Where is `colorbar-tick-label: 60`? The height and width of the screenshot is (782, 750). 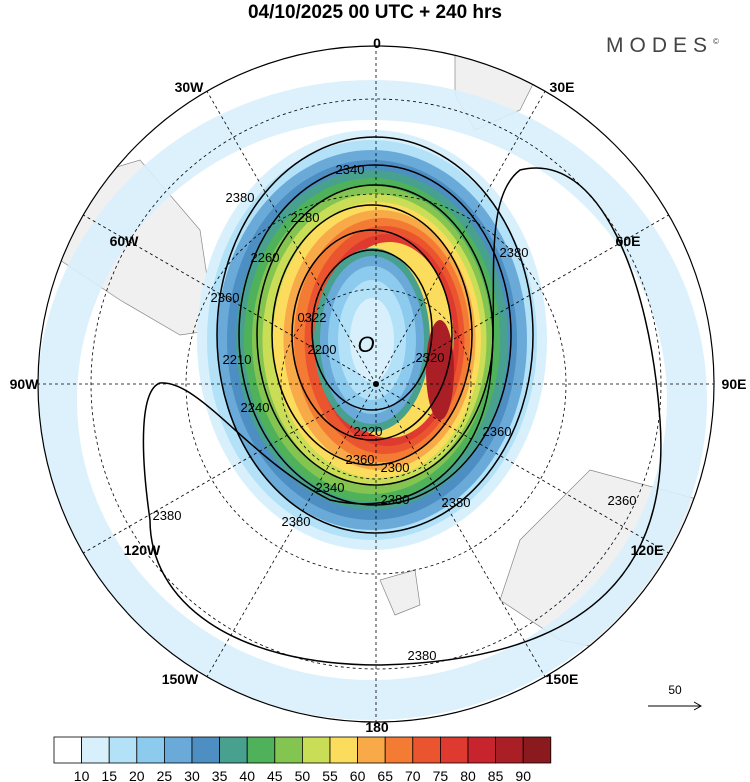 colorbar-tick-label: 60 is located at coordinates (358, 775).